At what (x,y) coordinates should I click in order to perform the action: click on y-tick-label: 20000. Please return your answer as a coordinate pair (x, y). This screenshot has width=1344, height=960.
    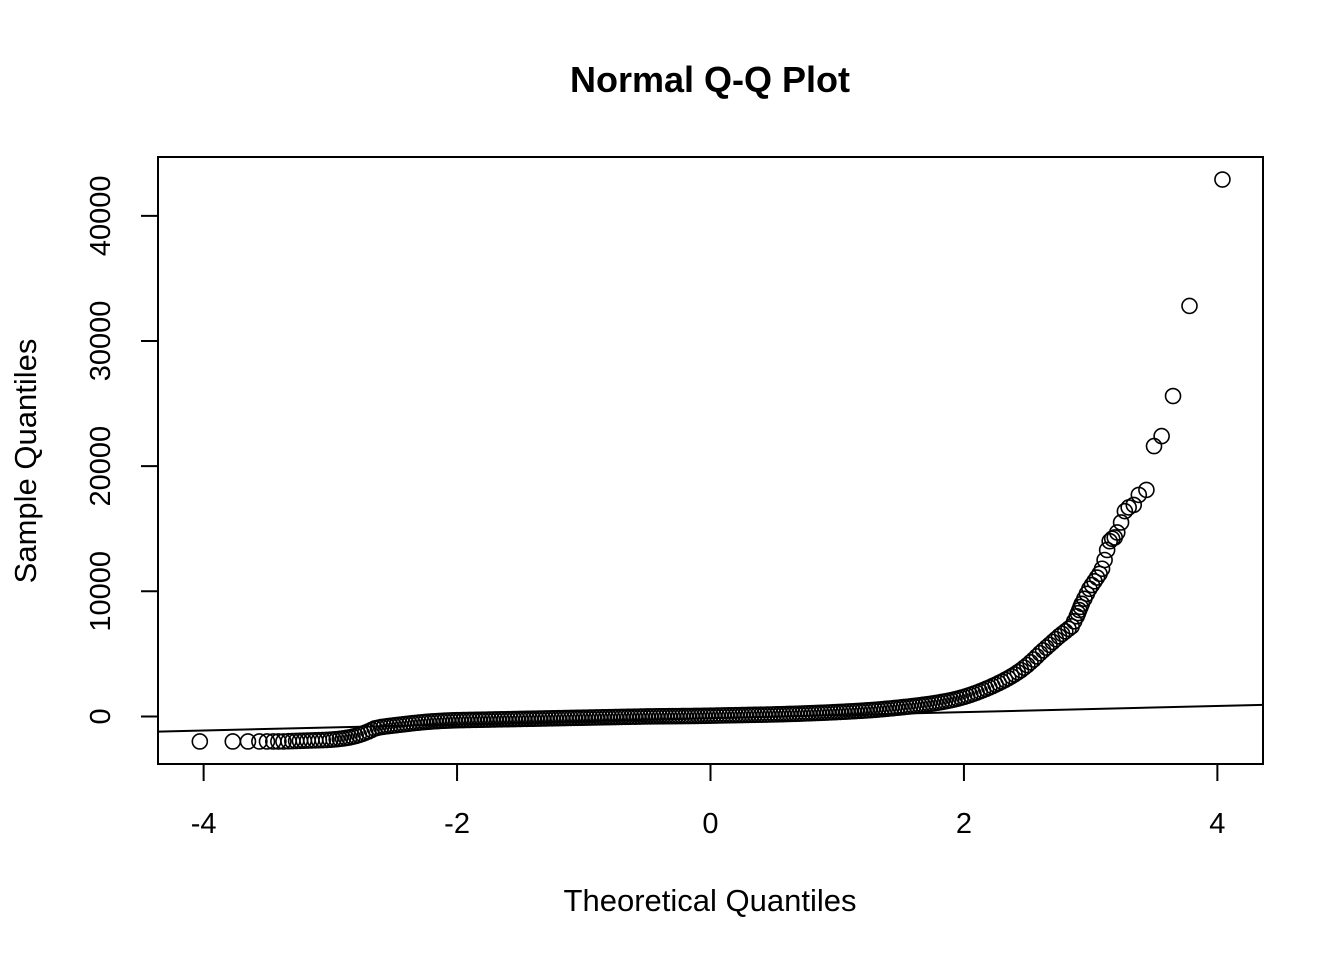
    Looking at the image, I should click on (101, 466).